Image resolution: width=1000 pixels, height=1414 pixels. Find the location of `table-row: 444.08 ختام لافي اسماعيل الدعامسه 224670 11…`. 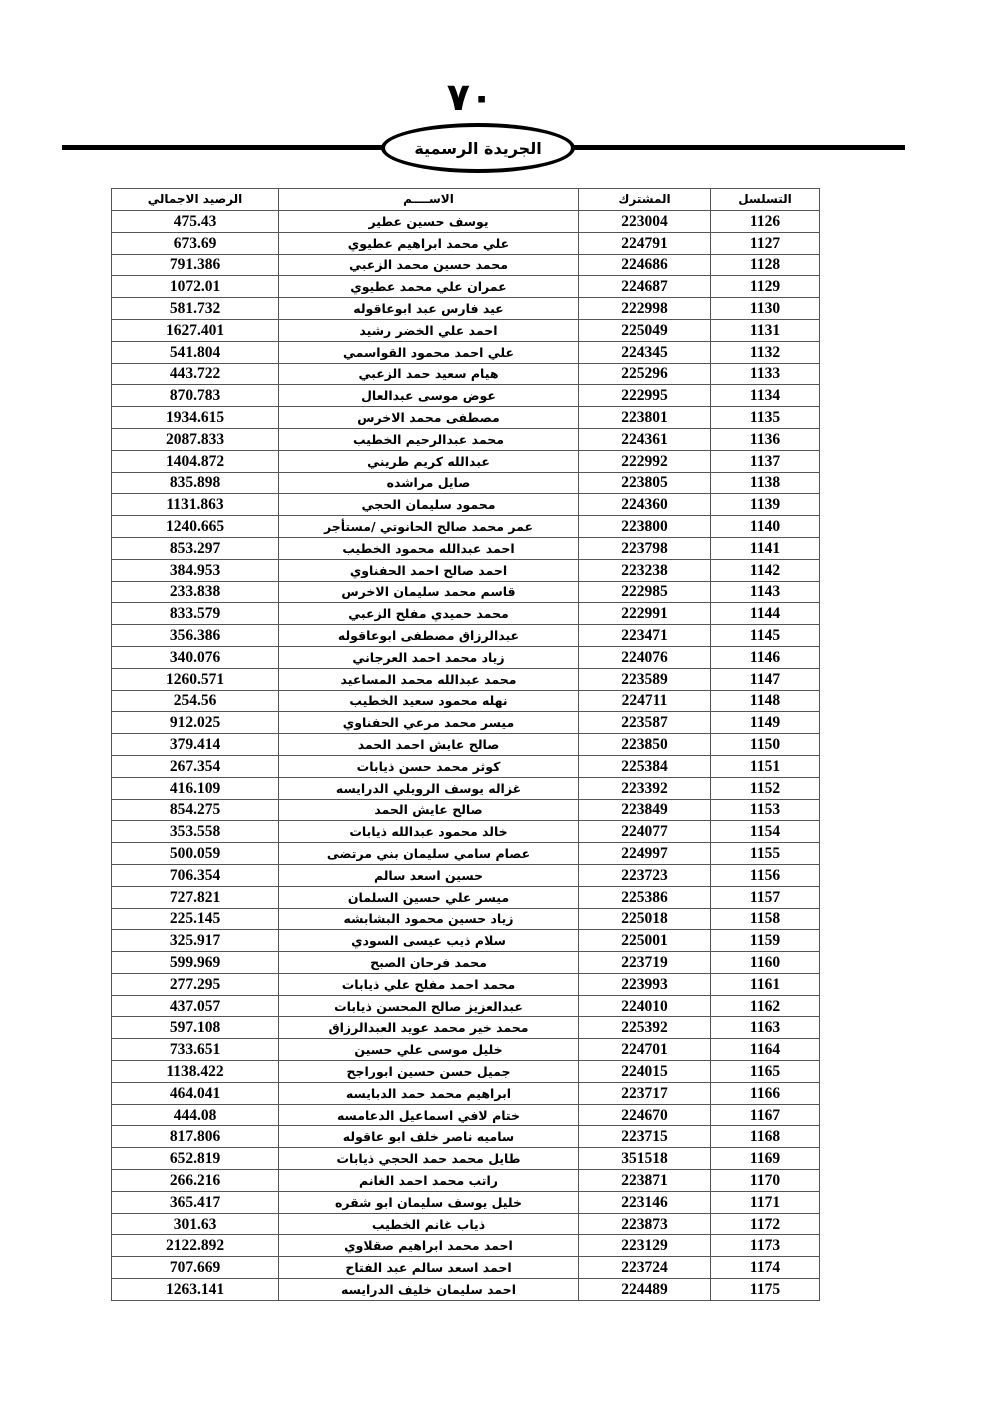

table-row: 444.08 ختام لافي اسماعيل الدعامسه 224670 11… is located at coordinates (465, 1115).